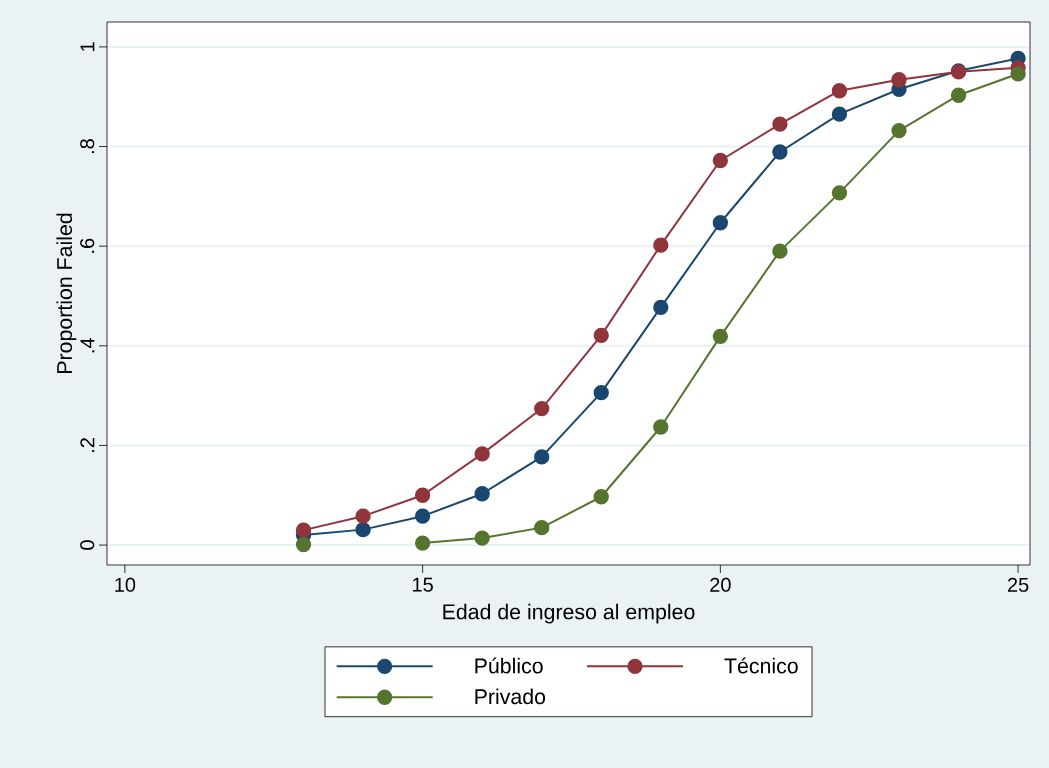 The image size is (1049, 768). Describe the element at coordinates (87, 445) in the screenshot. I see `y-tick-label: .2` at that location.